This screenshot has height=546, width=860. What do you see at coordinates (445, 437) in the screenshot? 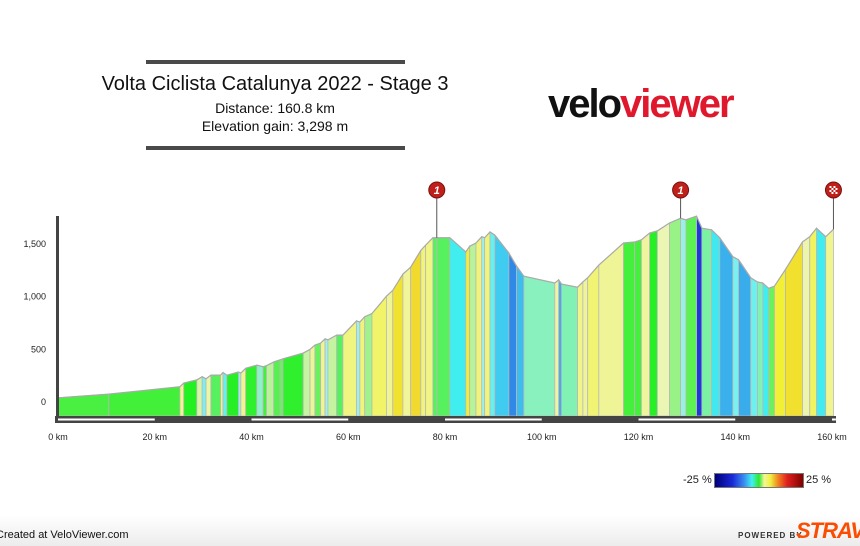
I see `x-tick-label: 80 km` at bounding box center [445, 437].